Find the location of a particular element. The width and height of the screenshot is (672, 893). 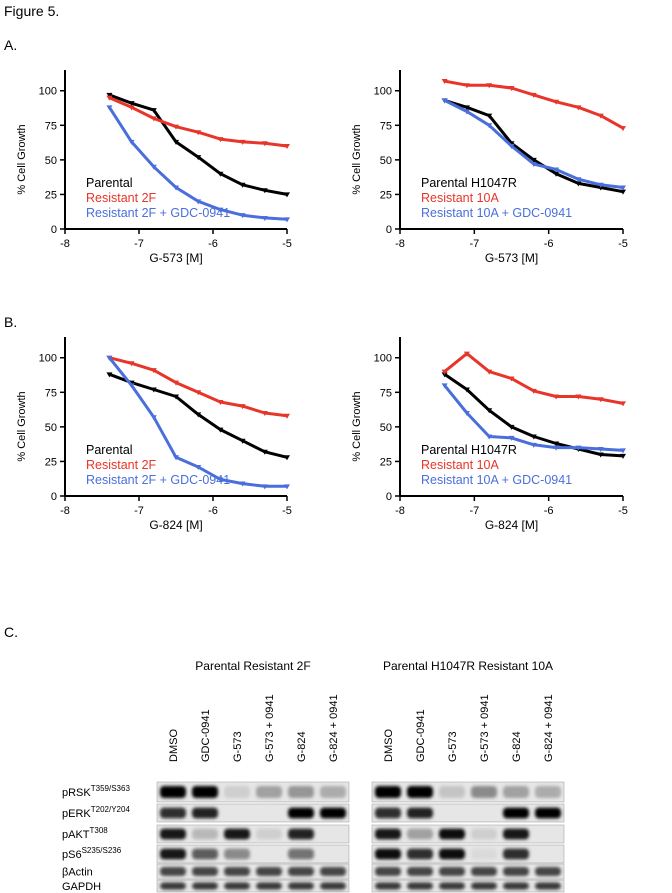

protein-name: pRSK is located at coordinates (76, 793).